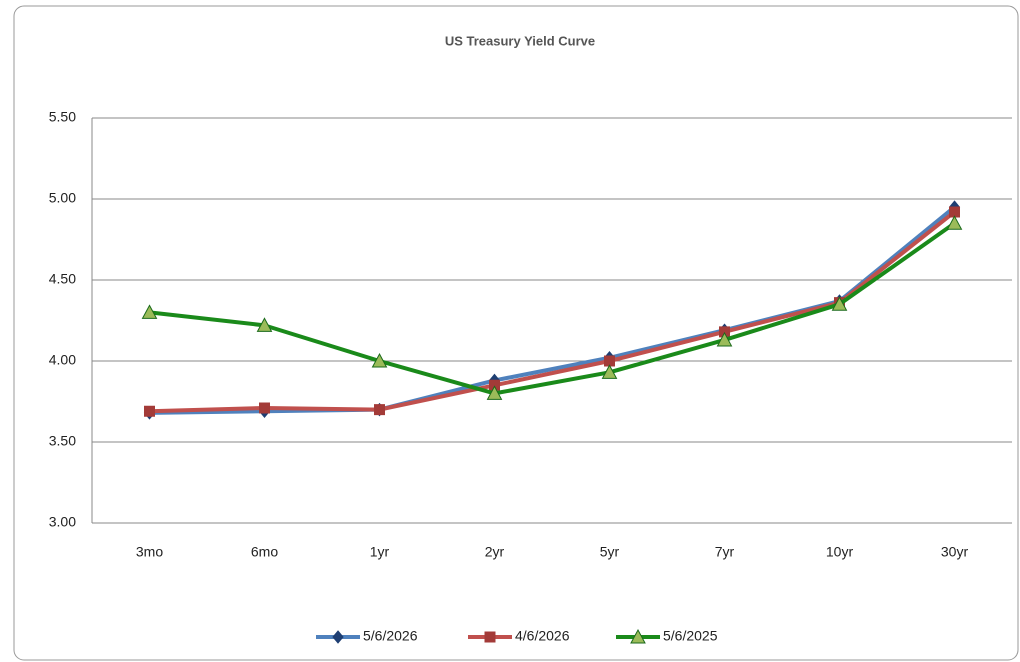 This screenshot has height=662, width=1020. What do you see at coordinates (725, 552) in the screenshot?
I see `x-tick-label: 7yr` at bounding box center [725, 552].